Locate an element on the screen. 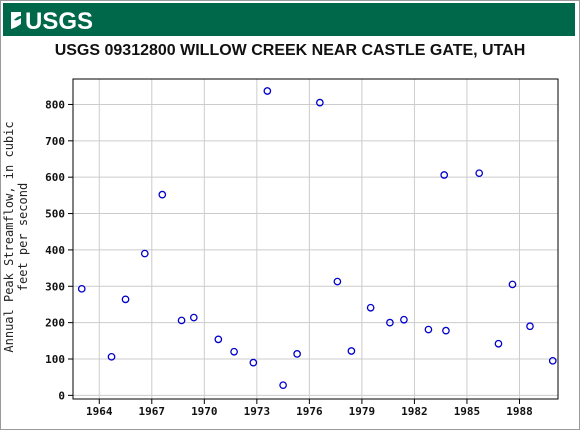 Image resolution: width=580 pixels, height=430 pixels. y-tick-label: 700 is located at coordinates (55, 141).